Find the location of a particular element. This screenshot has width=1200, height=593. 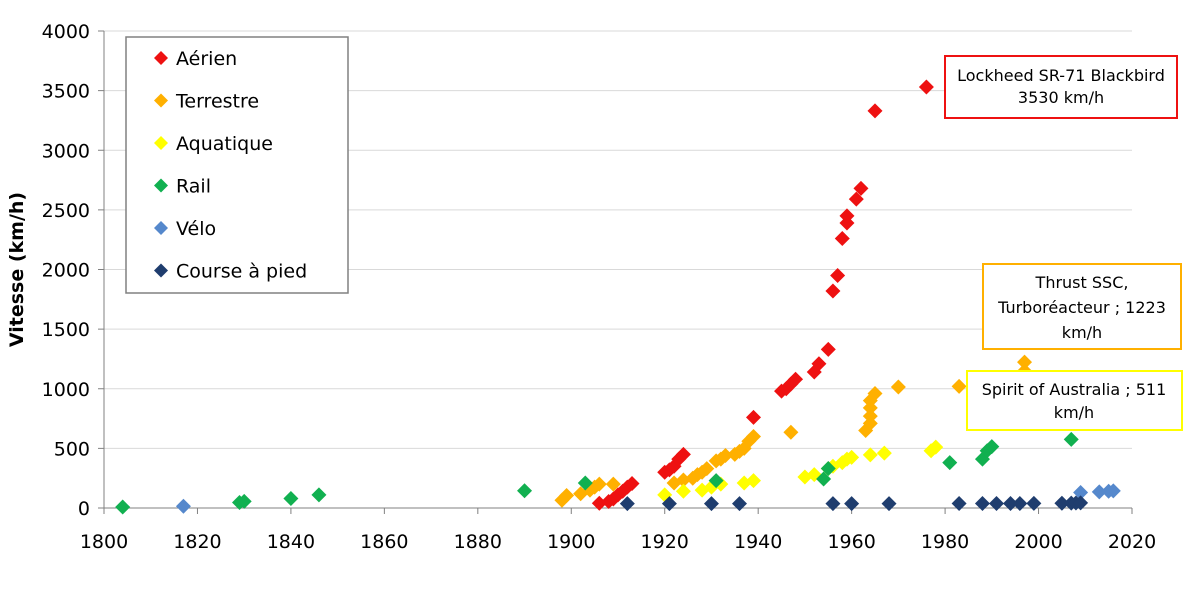

x-tick-label: 2000 is located at coordinates (1038, 542).